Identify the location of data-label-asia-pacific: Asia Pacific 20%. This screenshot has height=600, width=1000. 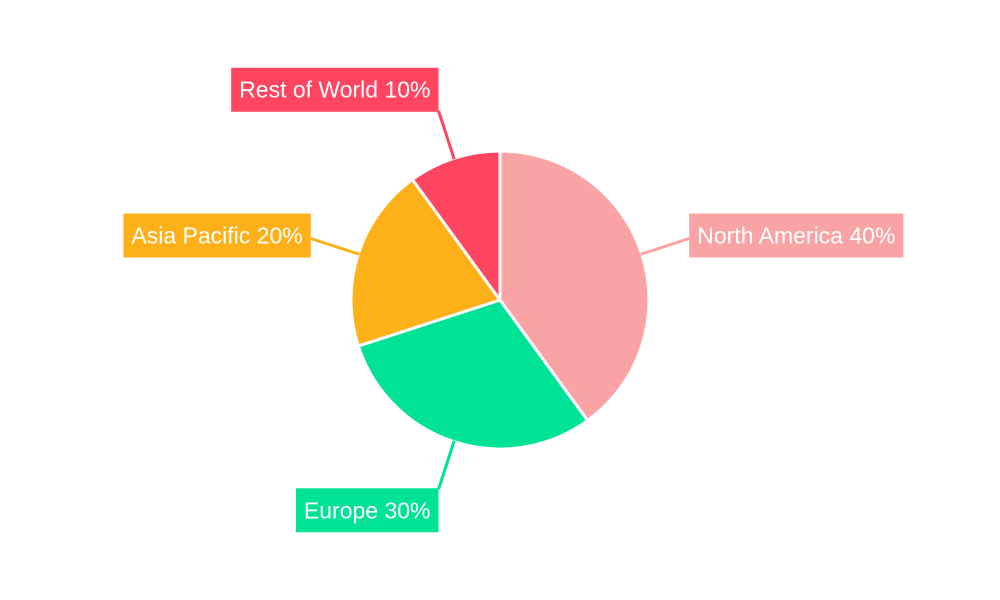
(217, 235).